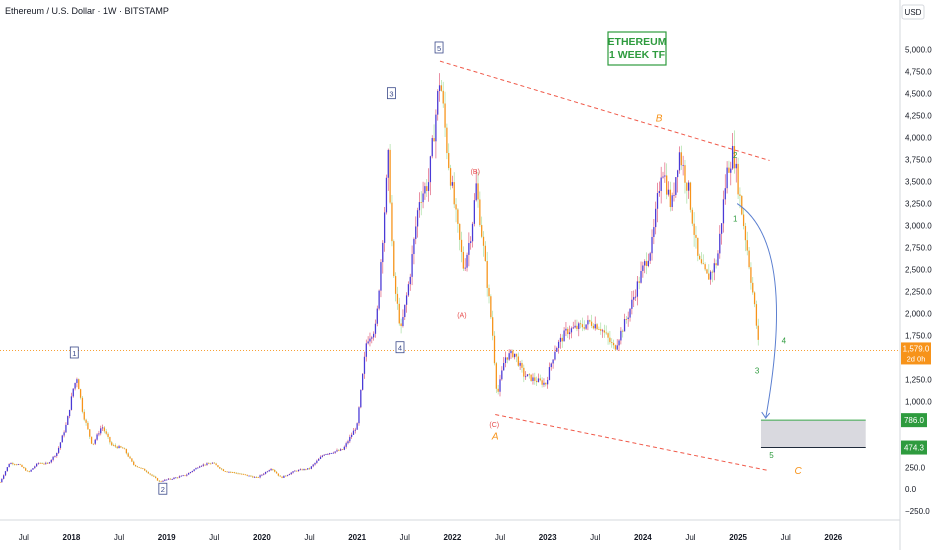 The width and height of the screenshot is (932, 550). I want to click on x-tick-label: 2025, so click(738, 537).